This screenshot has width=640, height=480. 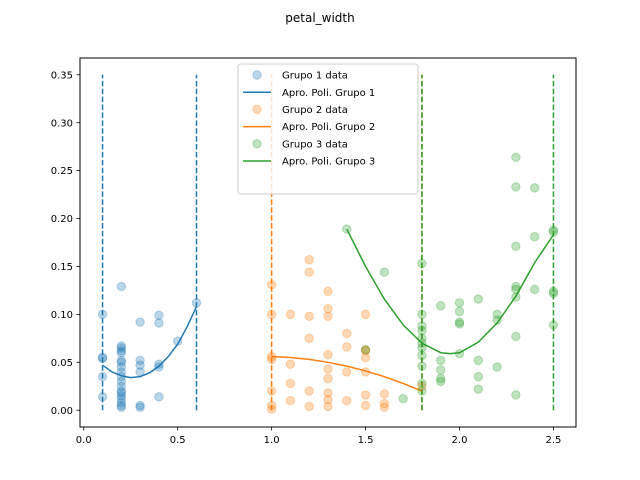 I want to click on x-tick-label: 2.5, so click(x=554, y=440).